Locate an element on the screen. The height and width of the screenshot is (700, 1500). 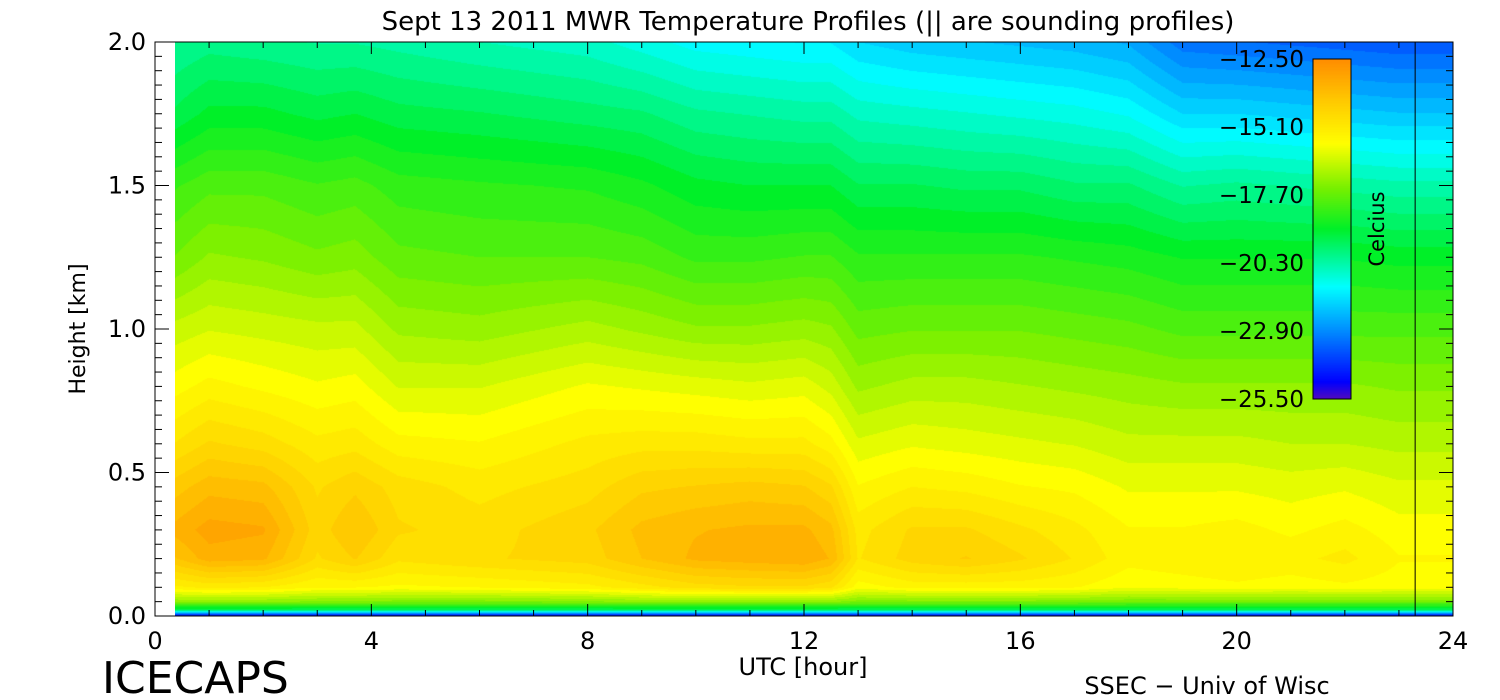
x-tick-label-2: 8 is located at coordinates (587, 641).